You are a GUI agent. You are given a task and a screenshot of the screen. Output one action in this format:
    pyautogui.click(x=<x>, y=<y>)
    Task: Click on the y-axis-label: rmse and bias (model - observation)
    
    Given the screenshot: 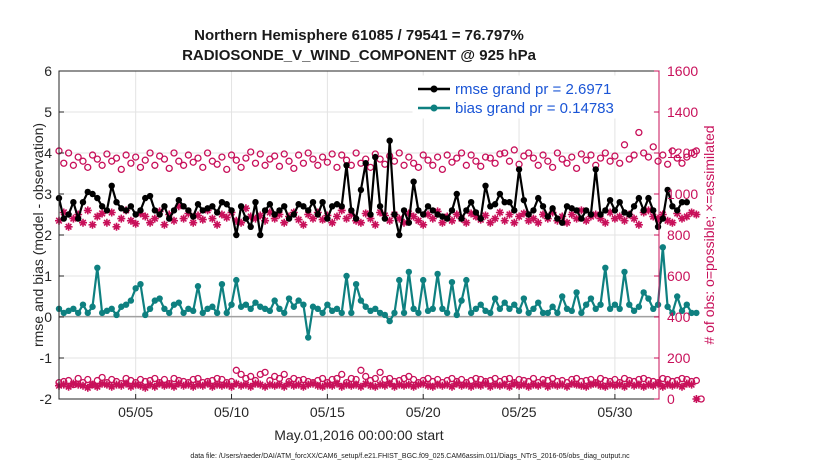 What is the action you would take?
    pyautogui.click(x=38, y=235)
    